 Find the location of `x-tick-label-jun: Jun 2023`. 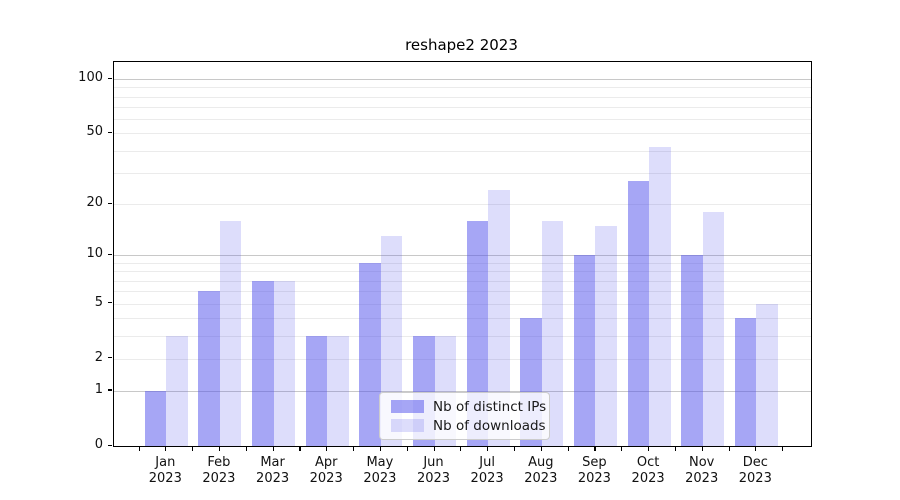

x-tick-label-jun: Jun 2023 is located at coordinates (434, 471).